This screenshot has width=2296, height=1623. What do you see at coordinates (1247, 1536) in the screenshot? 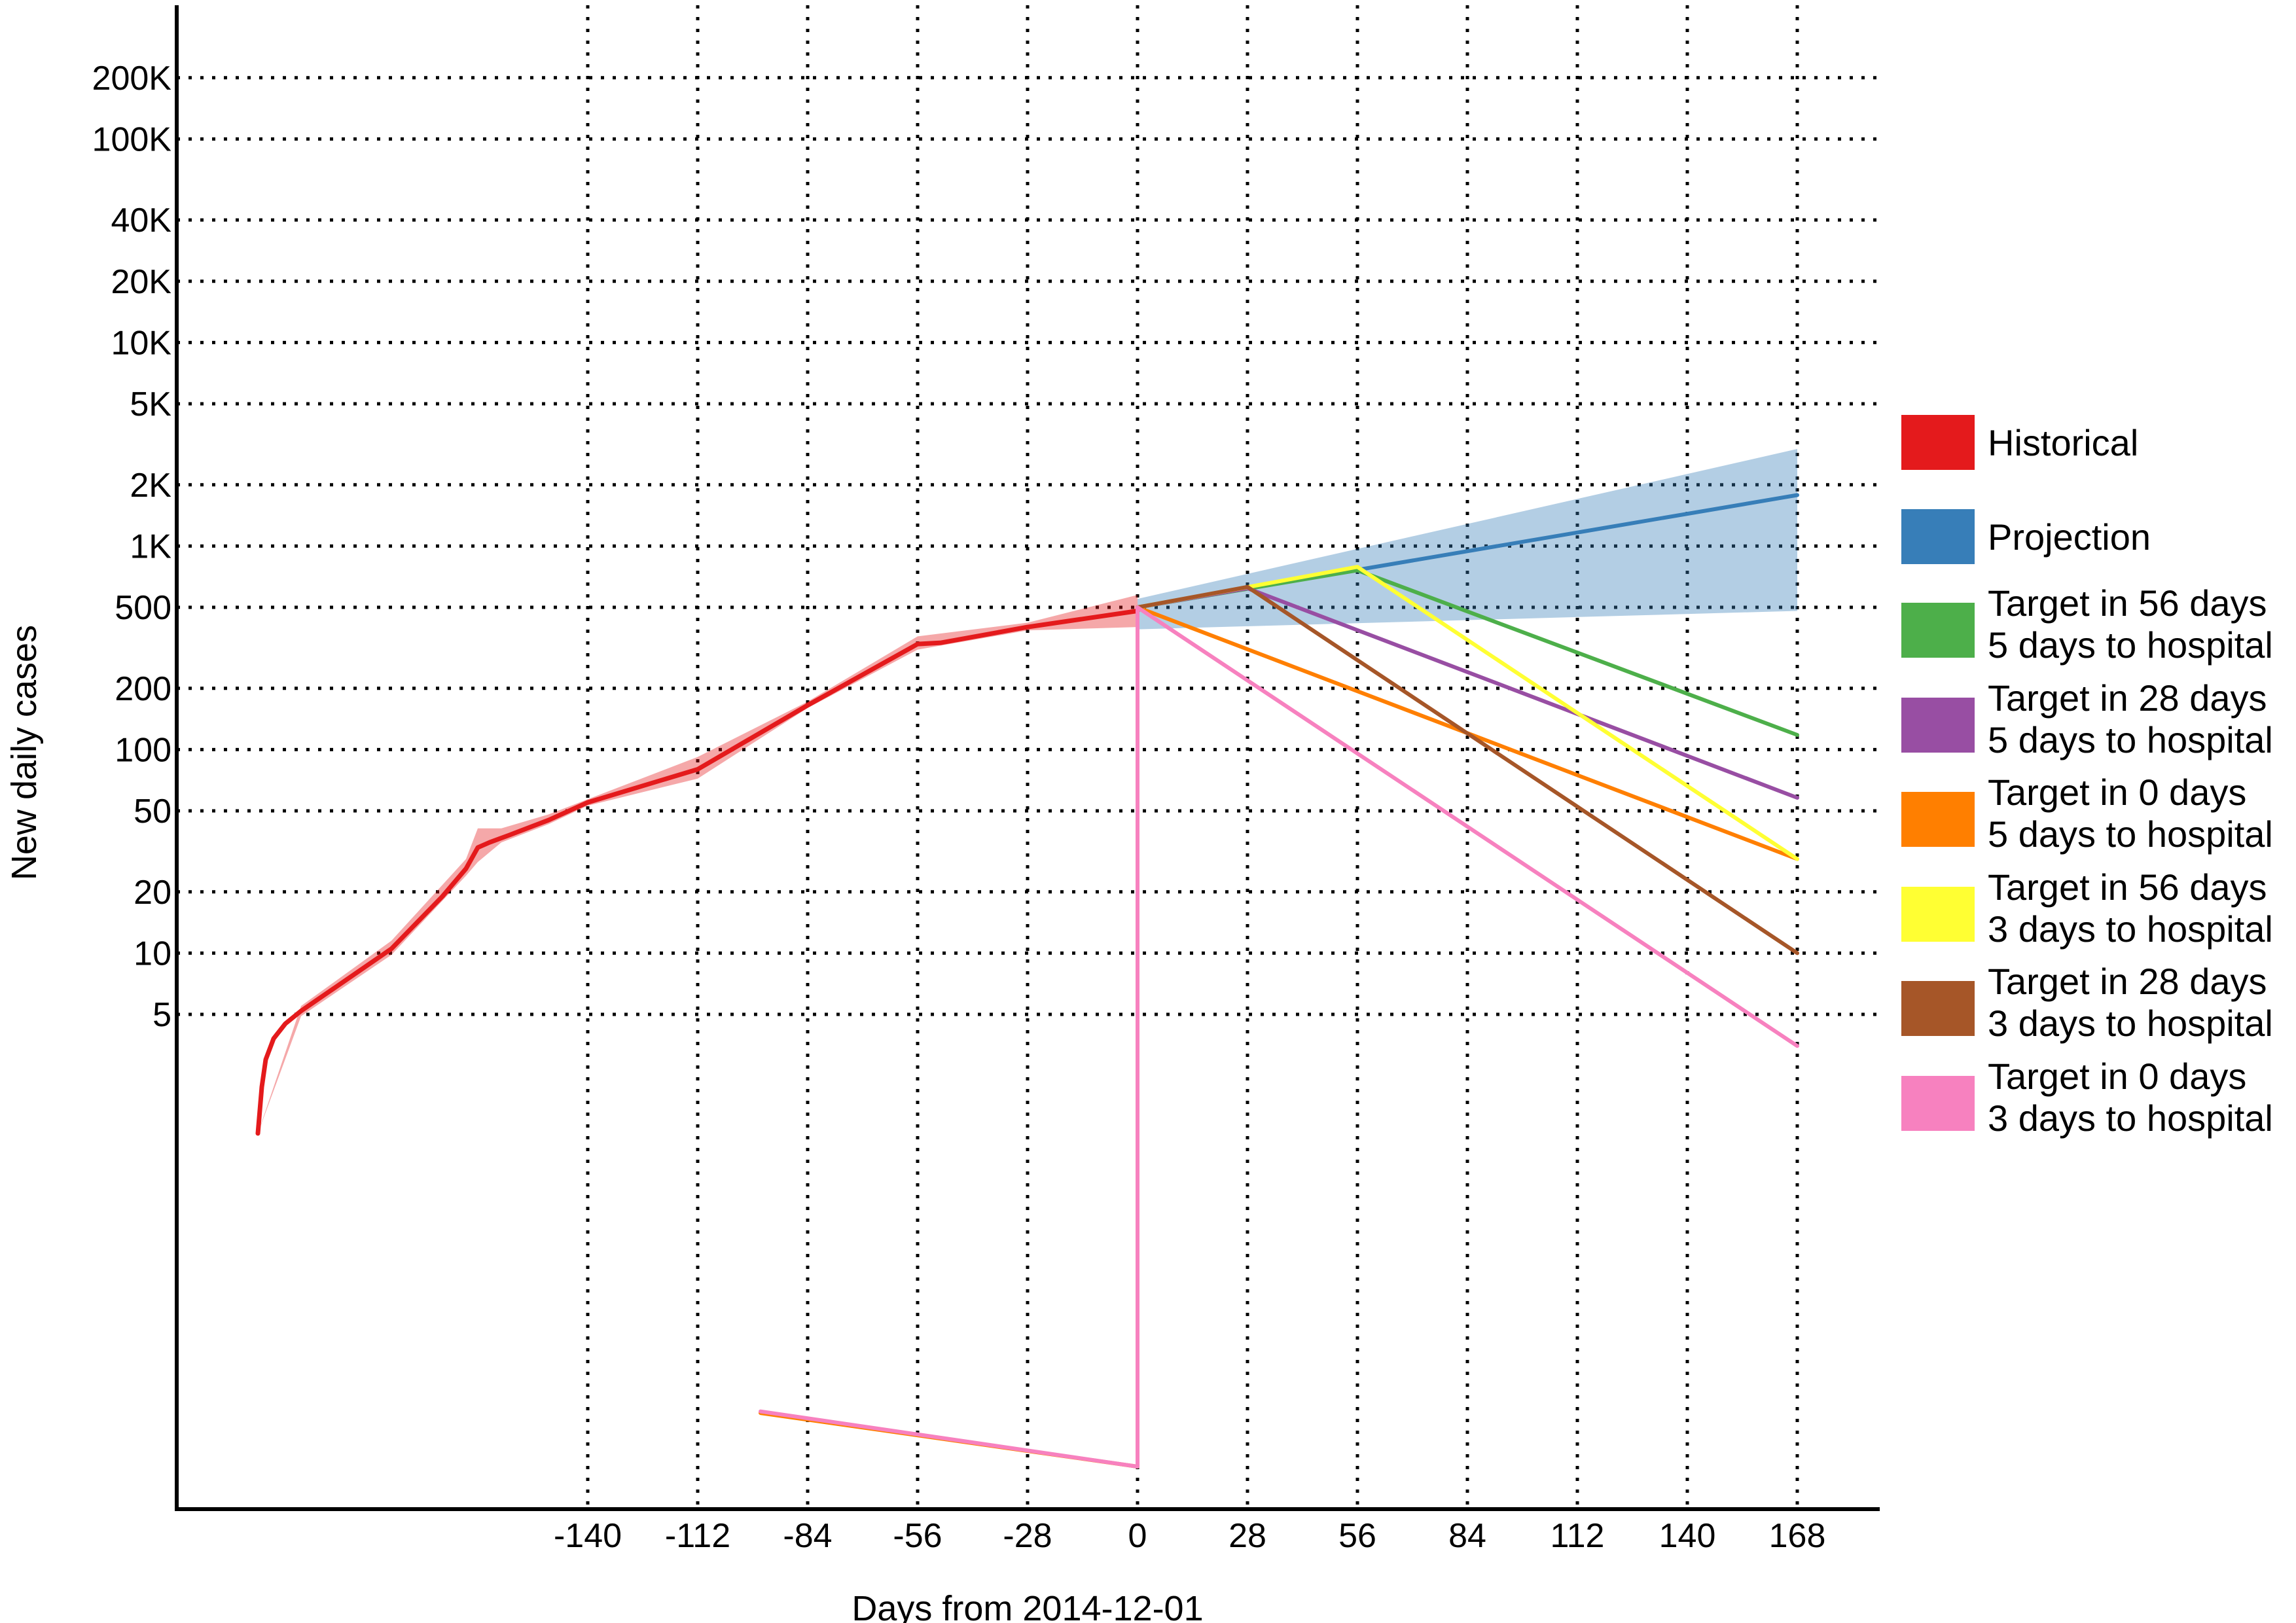
I see `x-tick-label: 28` at bounding box center [1247, 1536].